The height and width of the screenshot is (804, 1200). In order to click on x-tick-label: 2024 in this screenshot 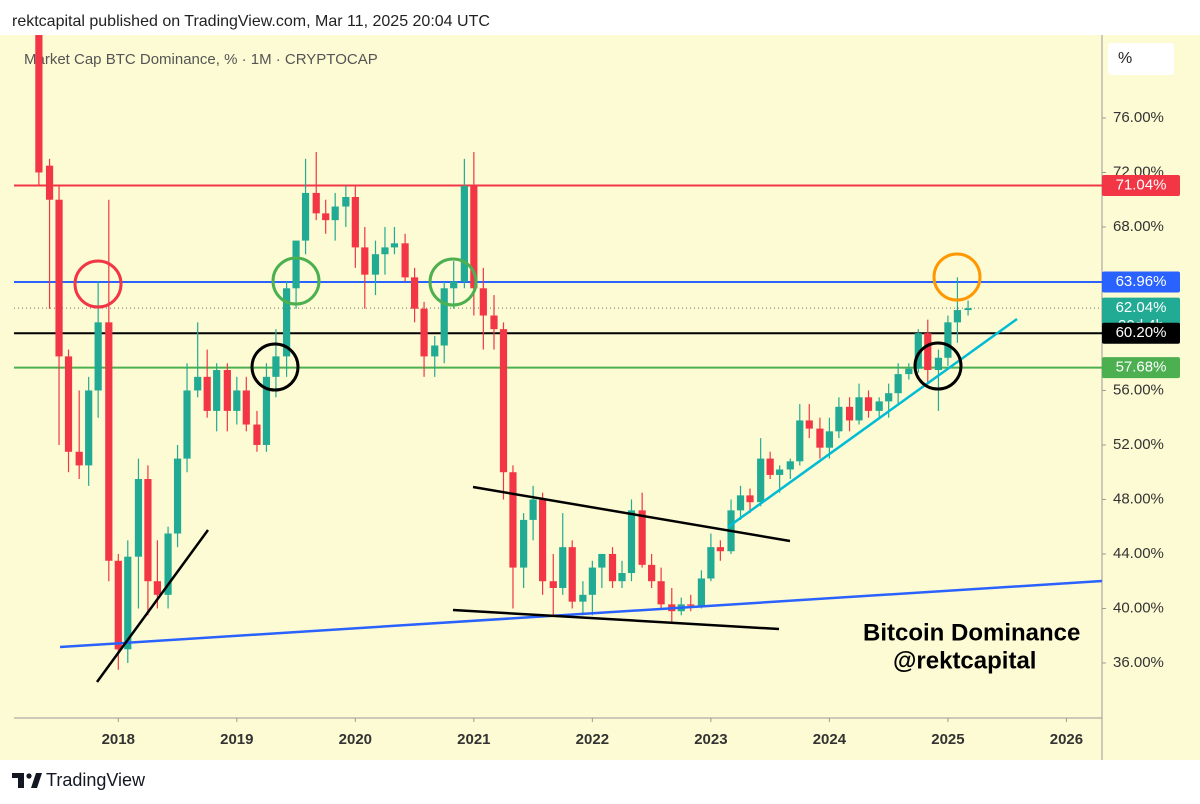, I will do `click(830, 739)`.